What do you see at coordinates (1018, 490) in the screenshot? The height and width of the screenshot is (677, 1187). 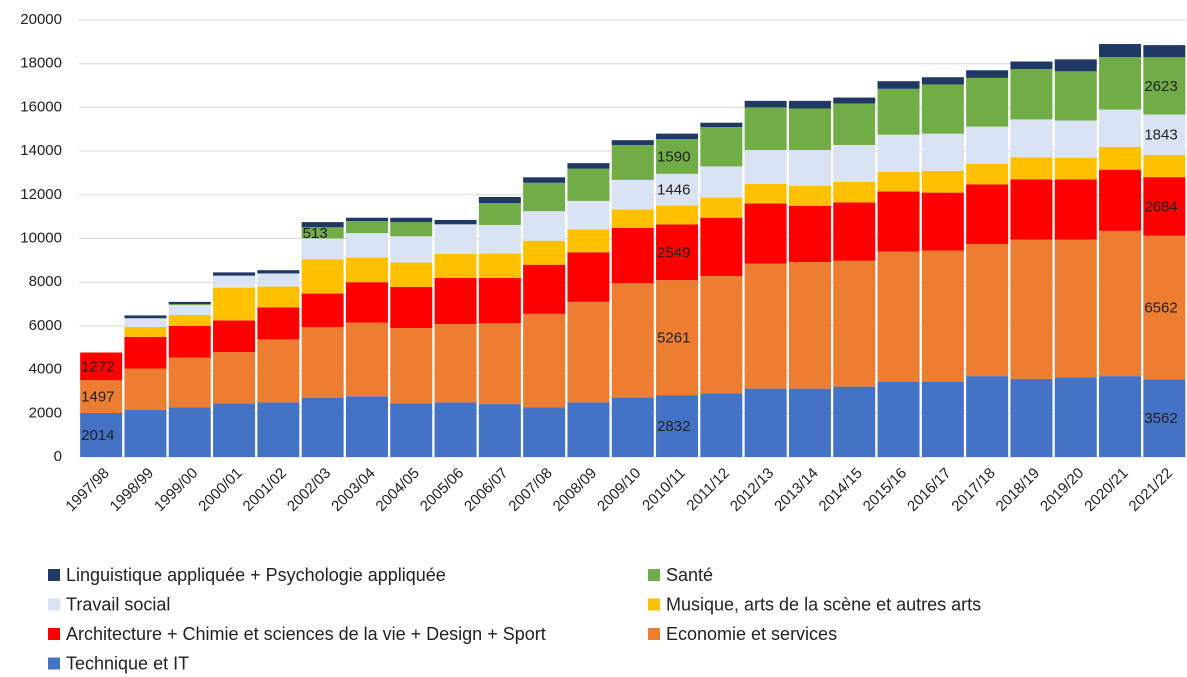 I see `x-tick-label: 2018/19` at bounding box center [1018, 490].